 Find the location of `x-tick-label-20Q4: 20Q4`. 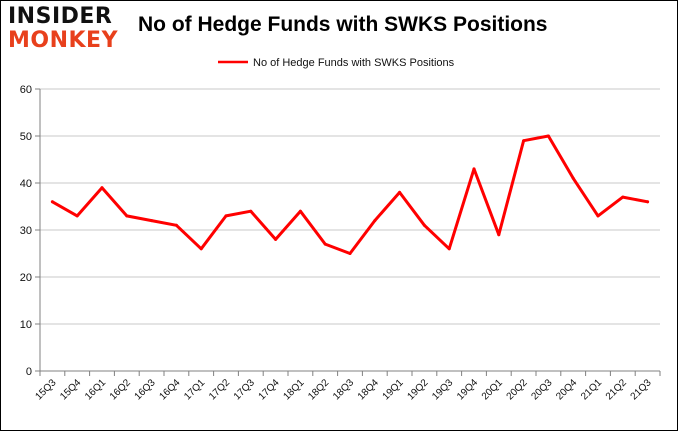

x-tick-label-20Q4: 20Q4 is located at coordinates (566, 389).